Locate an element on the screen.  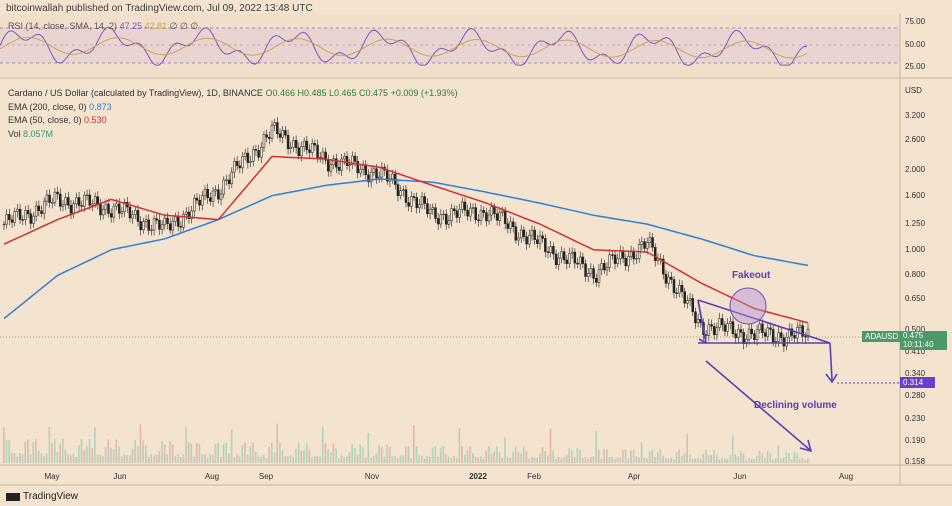
rsi-band is located at coordinates (450, 45).